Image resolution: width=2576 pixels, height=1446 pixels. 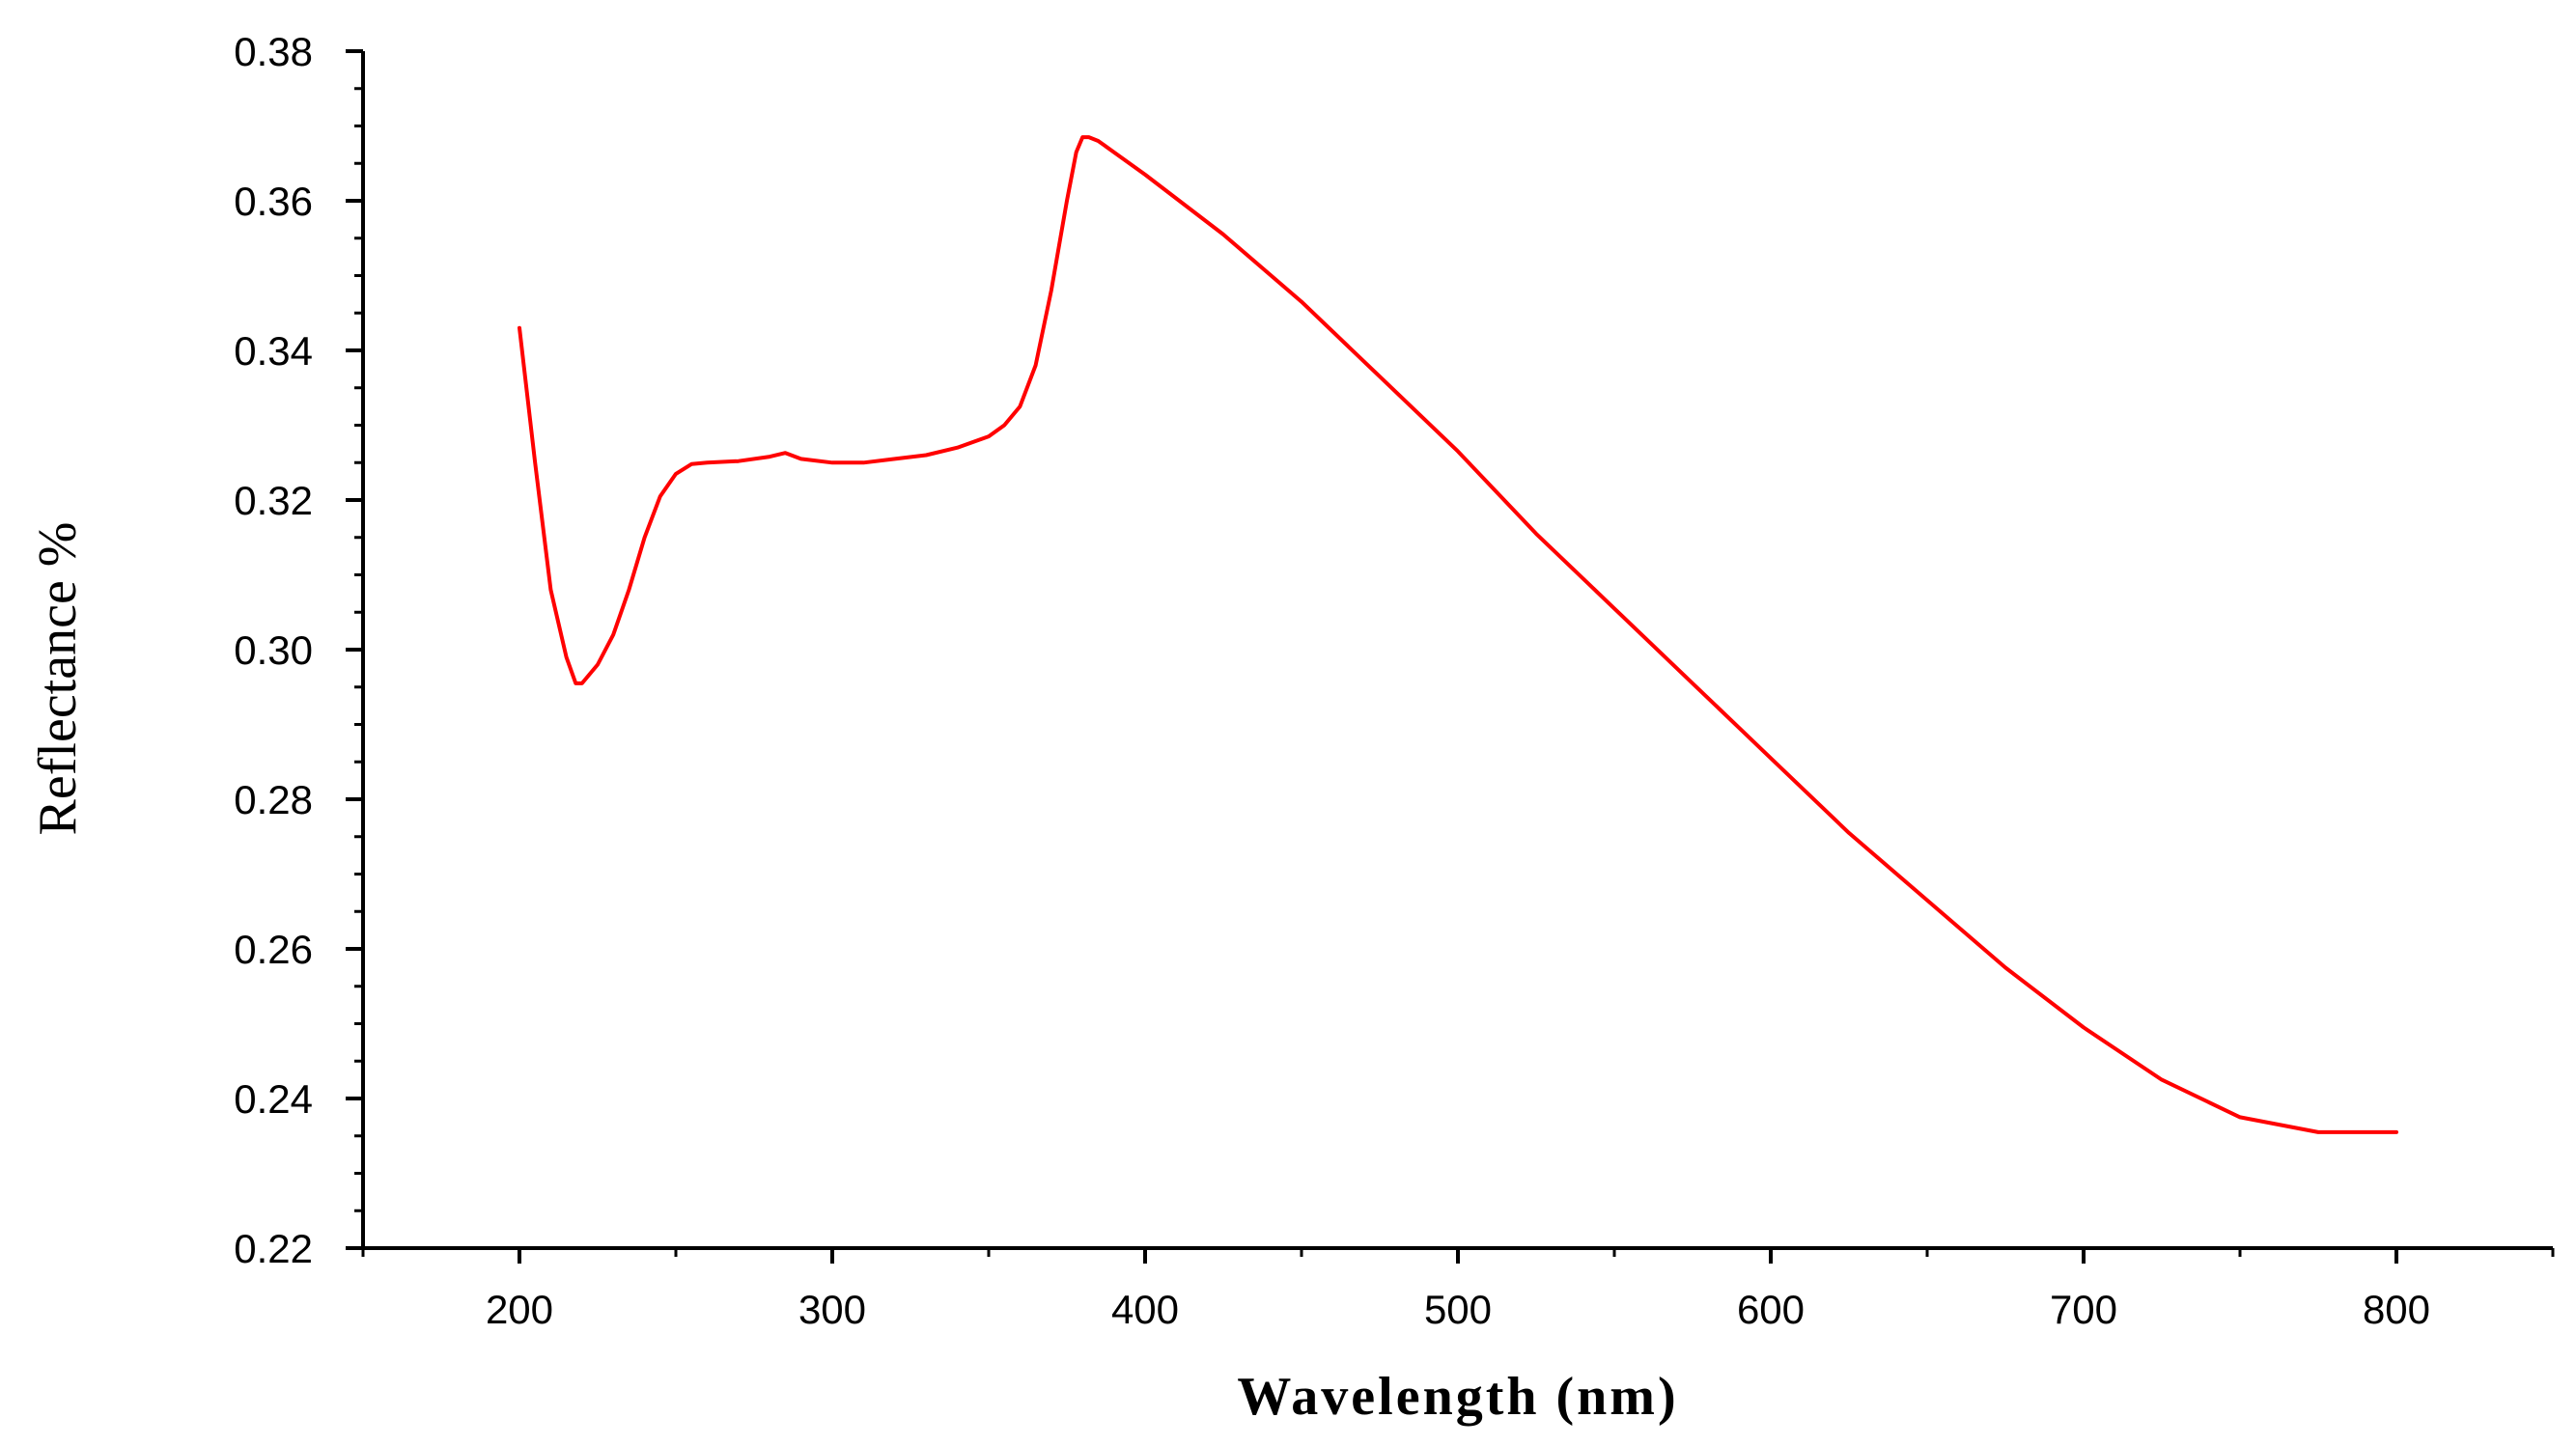 What do you see at coordinates (1458, 1310) in the screenshot?
I see `x-tick-label: 500` at bounding box center [1458, 1310].